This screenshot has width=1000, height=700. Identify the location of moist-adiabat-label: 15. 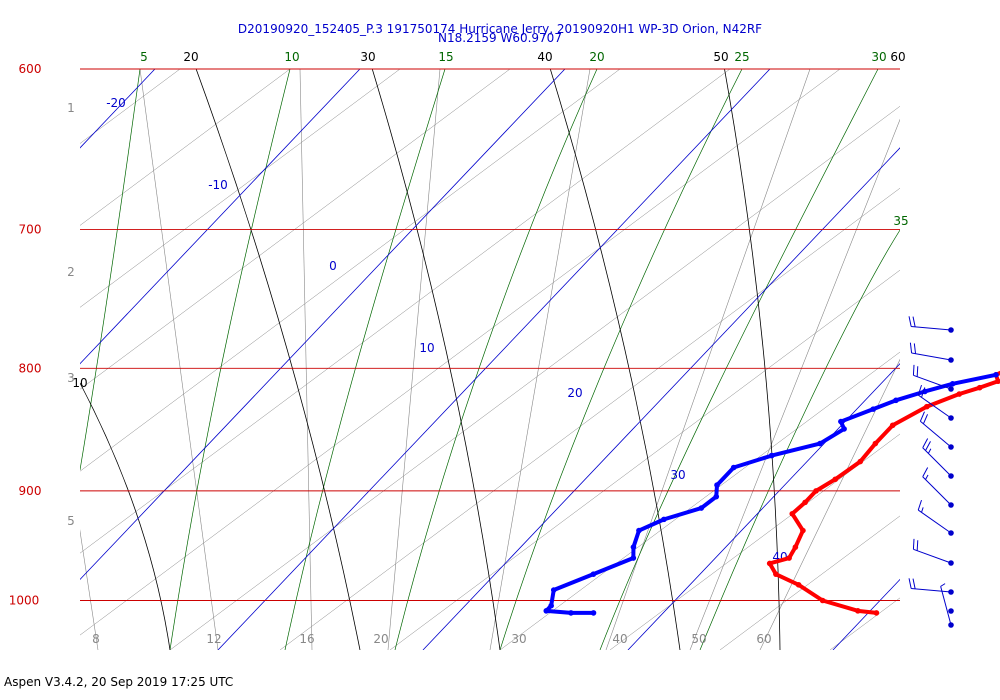
(445, 57).